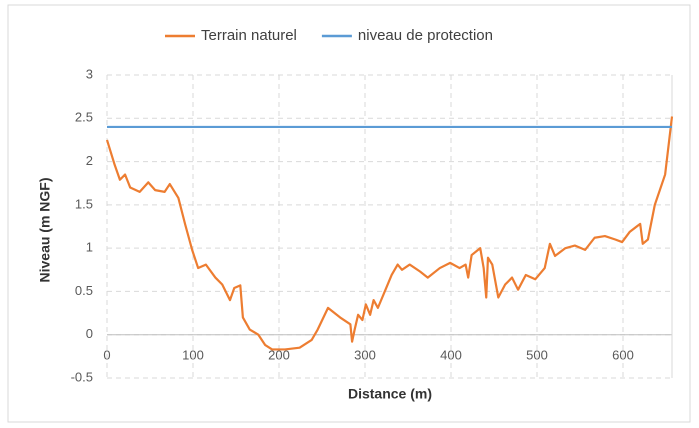  What do you see at coordinates (249, 35) in the screenshot?
I see `legend-label: Terrain naturel` at bounding box center [249, 35].